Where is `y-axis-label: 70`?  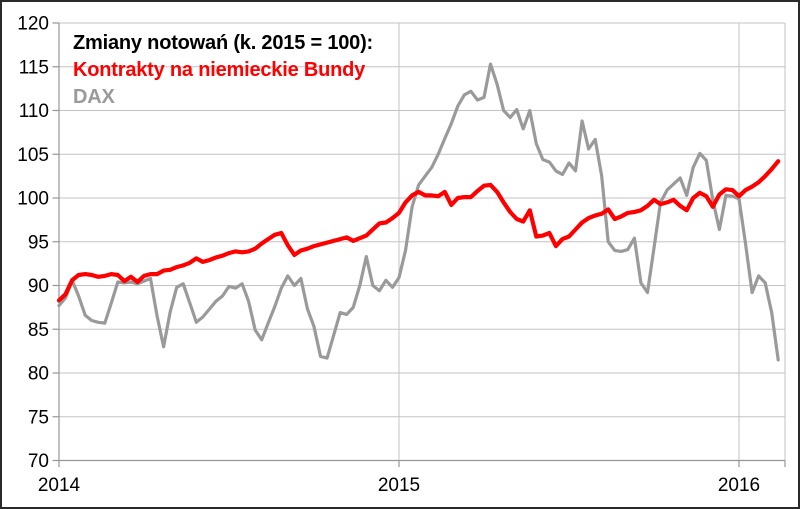 y-axis-label: 70 is located at coordinates (38, 461).